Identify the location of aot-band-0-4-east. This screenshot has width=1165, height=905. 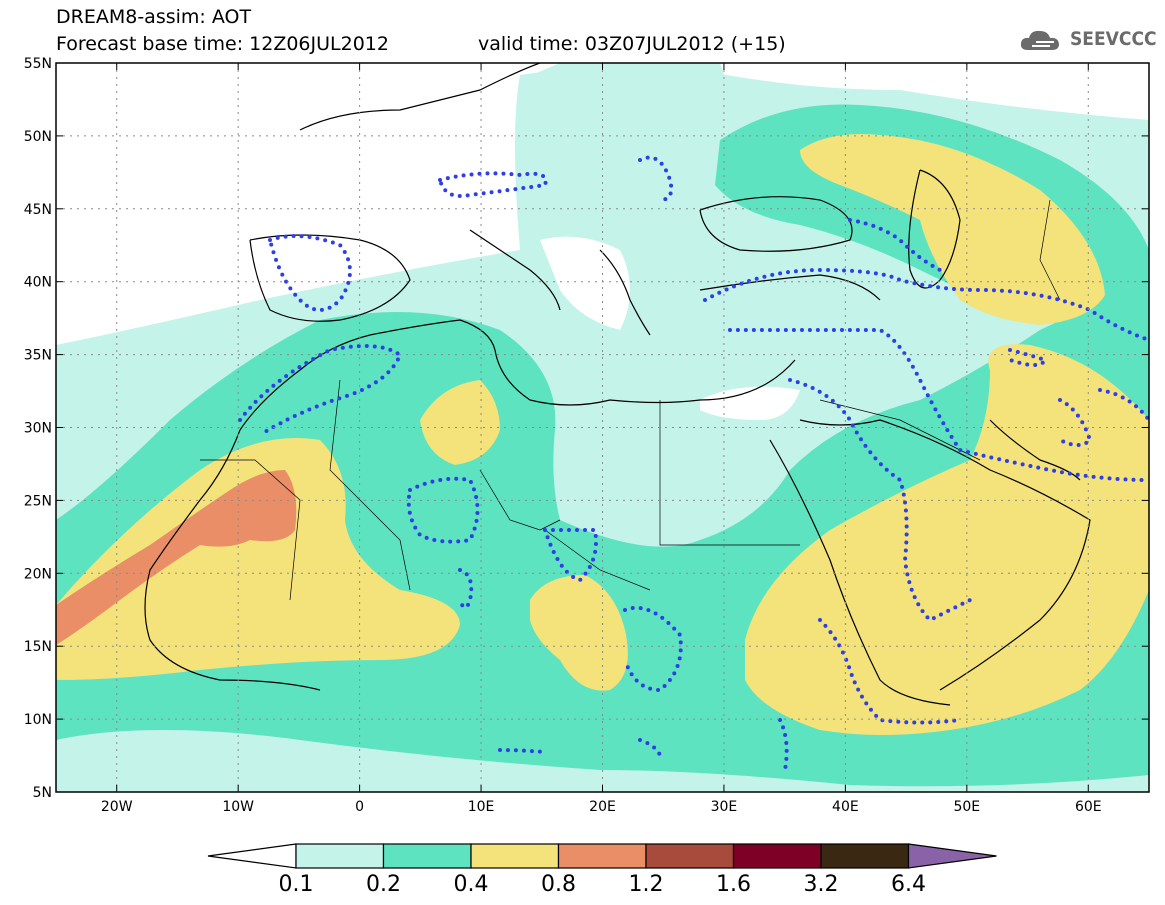
(947, 539).